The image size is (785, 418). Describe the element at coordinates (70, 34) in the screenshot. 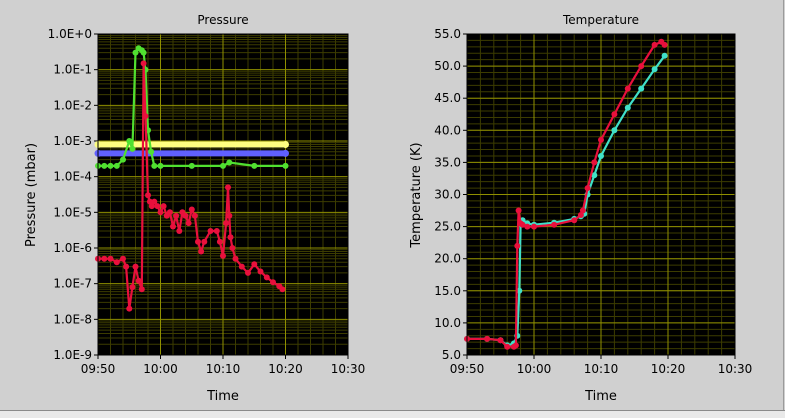

I see `y-tick-label: 1.0E+0` at that location.